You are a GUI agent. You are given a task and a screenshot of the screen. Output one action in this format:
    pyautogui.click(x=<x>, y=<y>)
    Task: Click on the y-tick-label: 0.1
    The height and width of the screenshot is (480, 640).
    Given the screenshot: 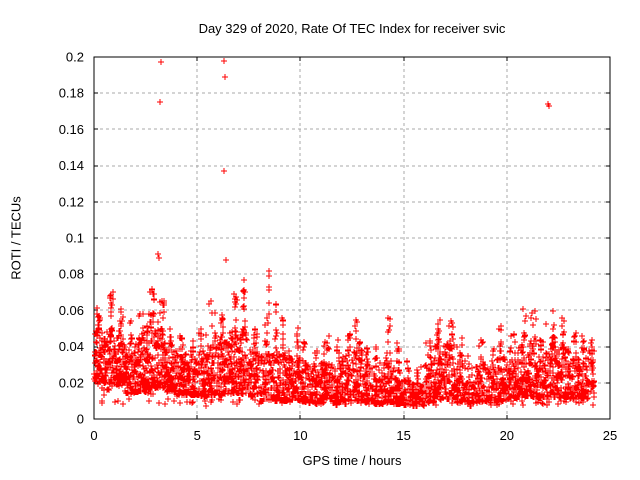 What is the action you would take?
    pyautogui.click(x=75, y=238)
    